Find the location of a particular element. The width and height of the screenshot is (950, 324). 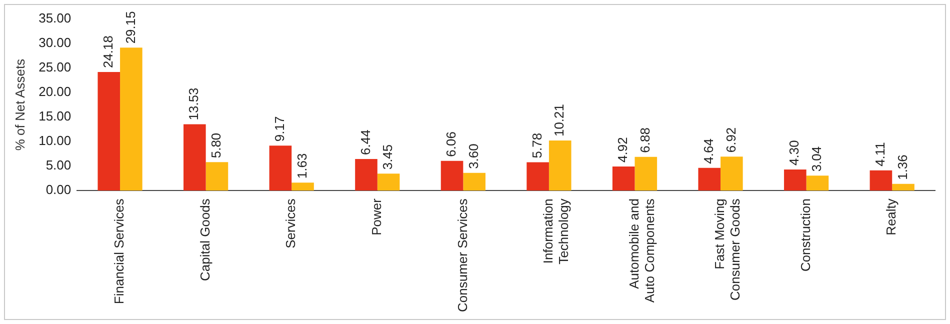

data-label: 4.11 is located at coordinates (880, 154).